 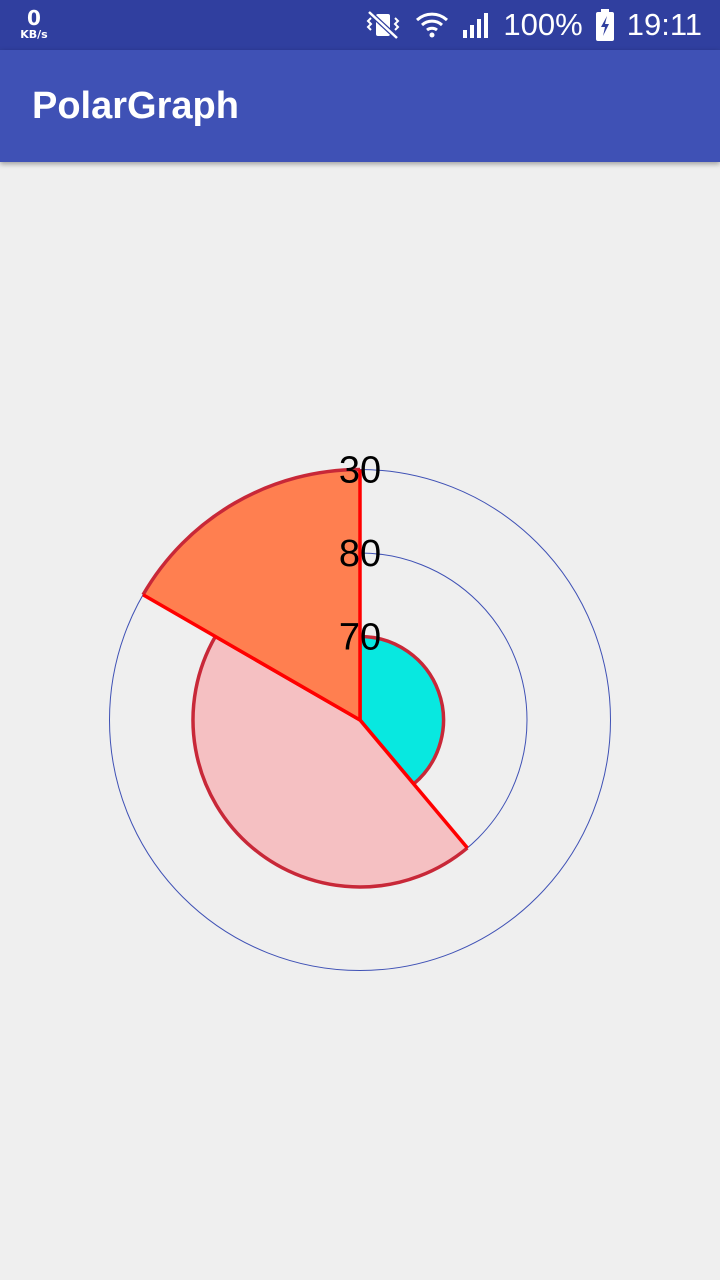 I want to click on network-speed-value: 0, so click(x=34, y=18).